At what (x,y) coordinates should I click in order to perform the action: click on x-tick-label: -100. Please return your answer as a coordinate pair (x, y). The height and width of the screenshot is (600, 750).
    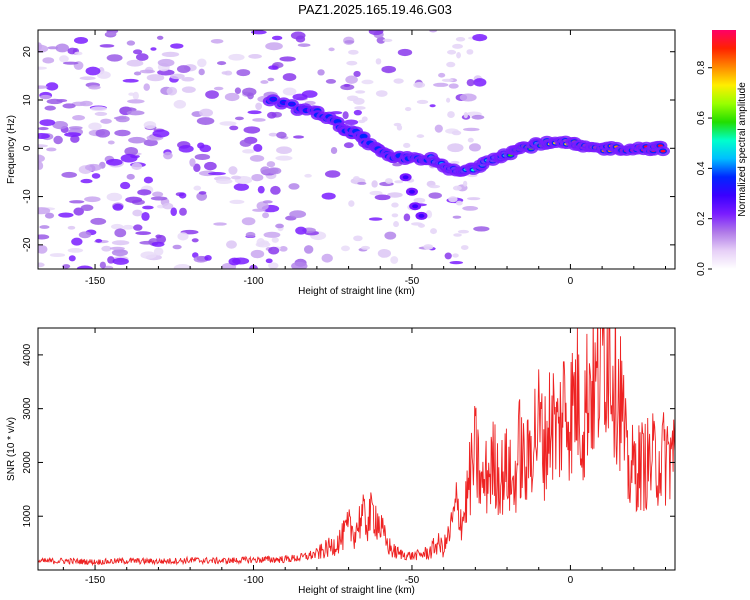
    Looking at the image, I should click on (253, 281).